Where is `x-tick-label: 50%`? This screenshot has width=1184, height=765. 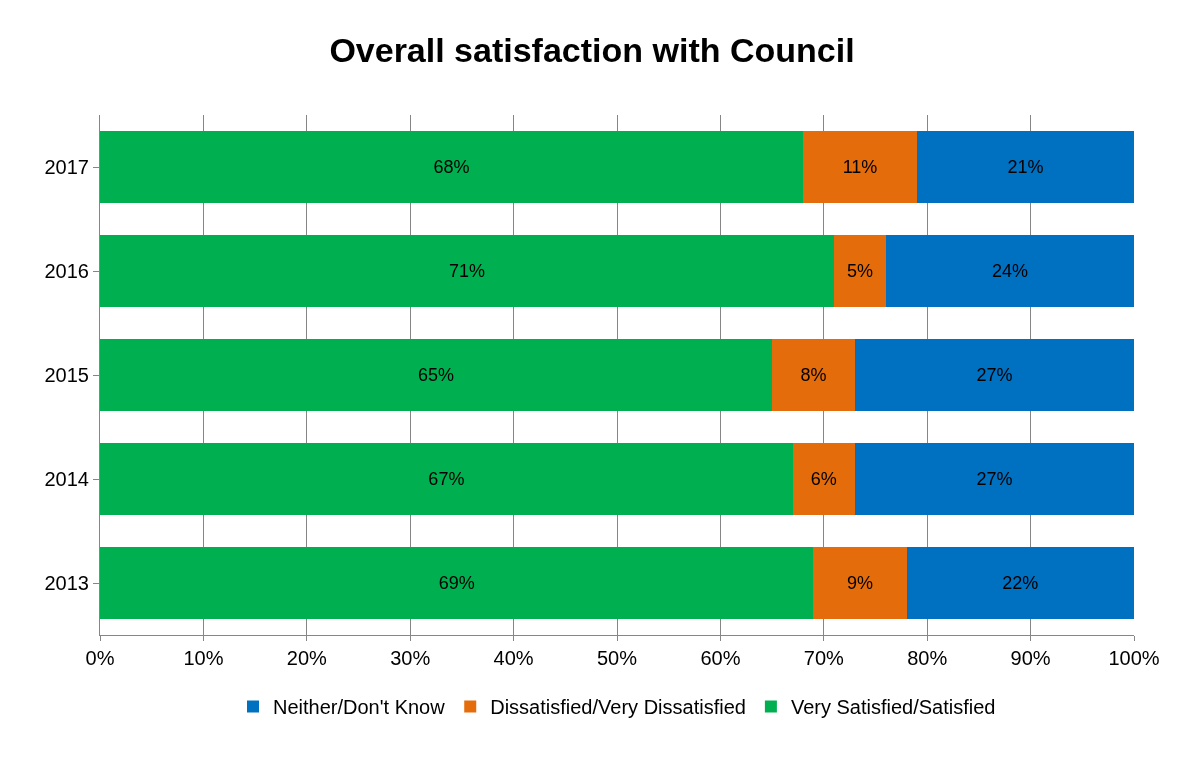
x-tick-label: 50% is located at coordinates (617, 658).